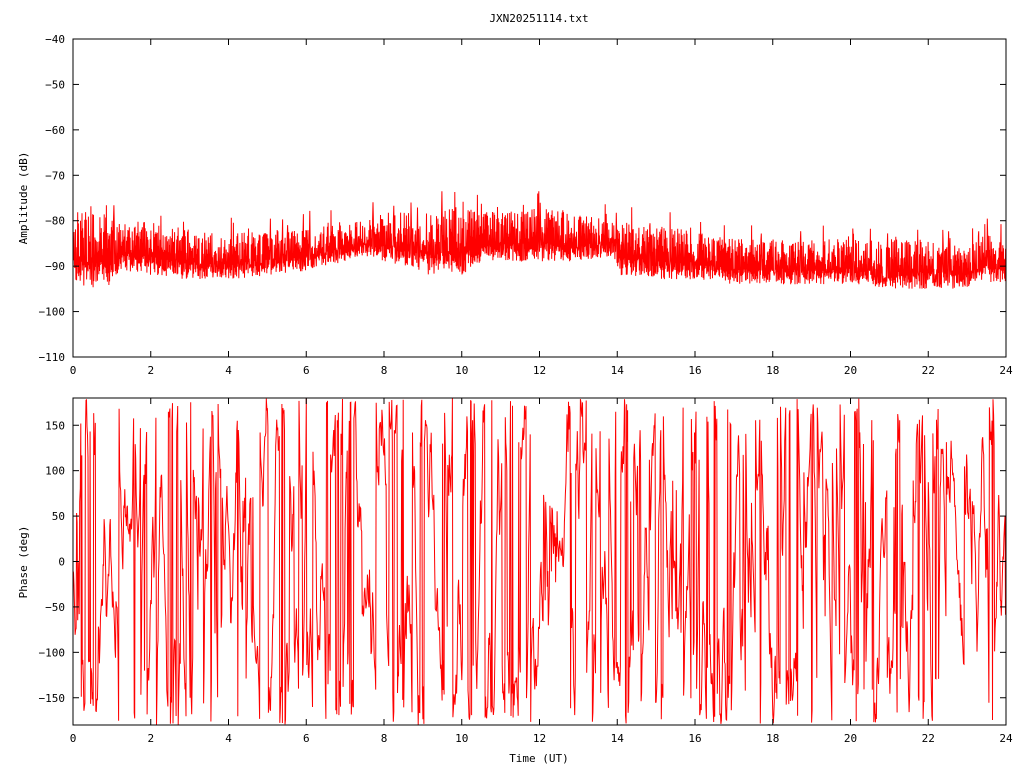  What do you see at coordinates (539, 370) in the screenshot?
I see `amplitude-x-tick-label: 12` at bounding box center [539, 370].